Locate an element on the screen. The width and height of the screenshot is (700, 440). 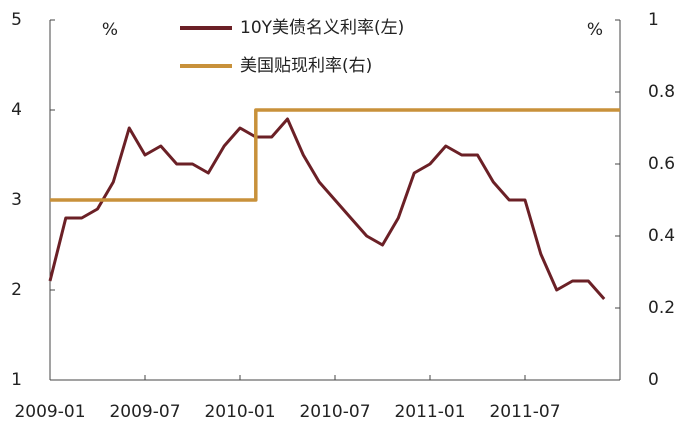
y-tick-label: 2 is located at coordinates (16, 290).